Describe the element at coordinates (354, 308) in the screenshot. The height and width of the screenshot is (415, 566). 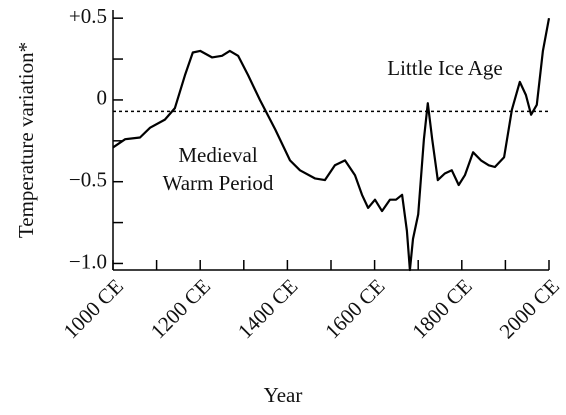
I see `x-tick-label: 1600 CE` at that location.